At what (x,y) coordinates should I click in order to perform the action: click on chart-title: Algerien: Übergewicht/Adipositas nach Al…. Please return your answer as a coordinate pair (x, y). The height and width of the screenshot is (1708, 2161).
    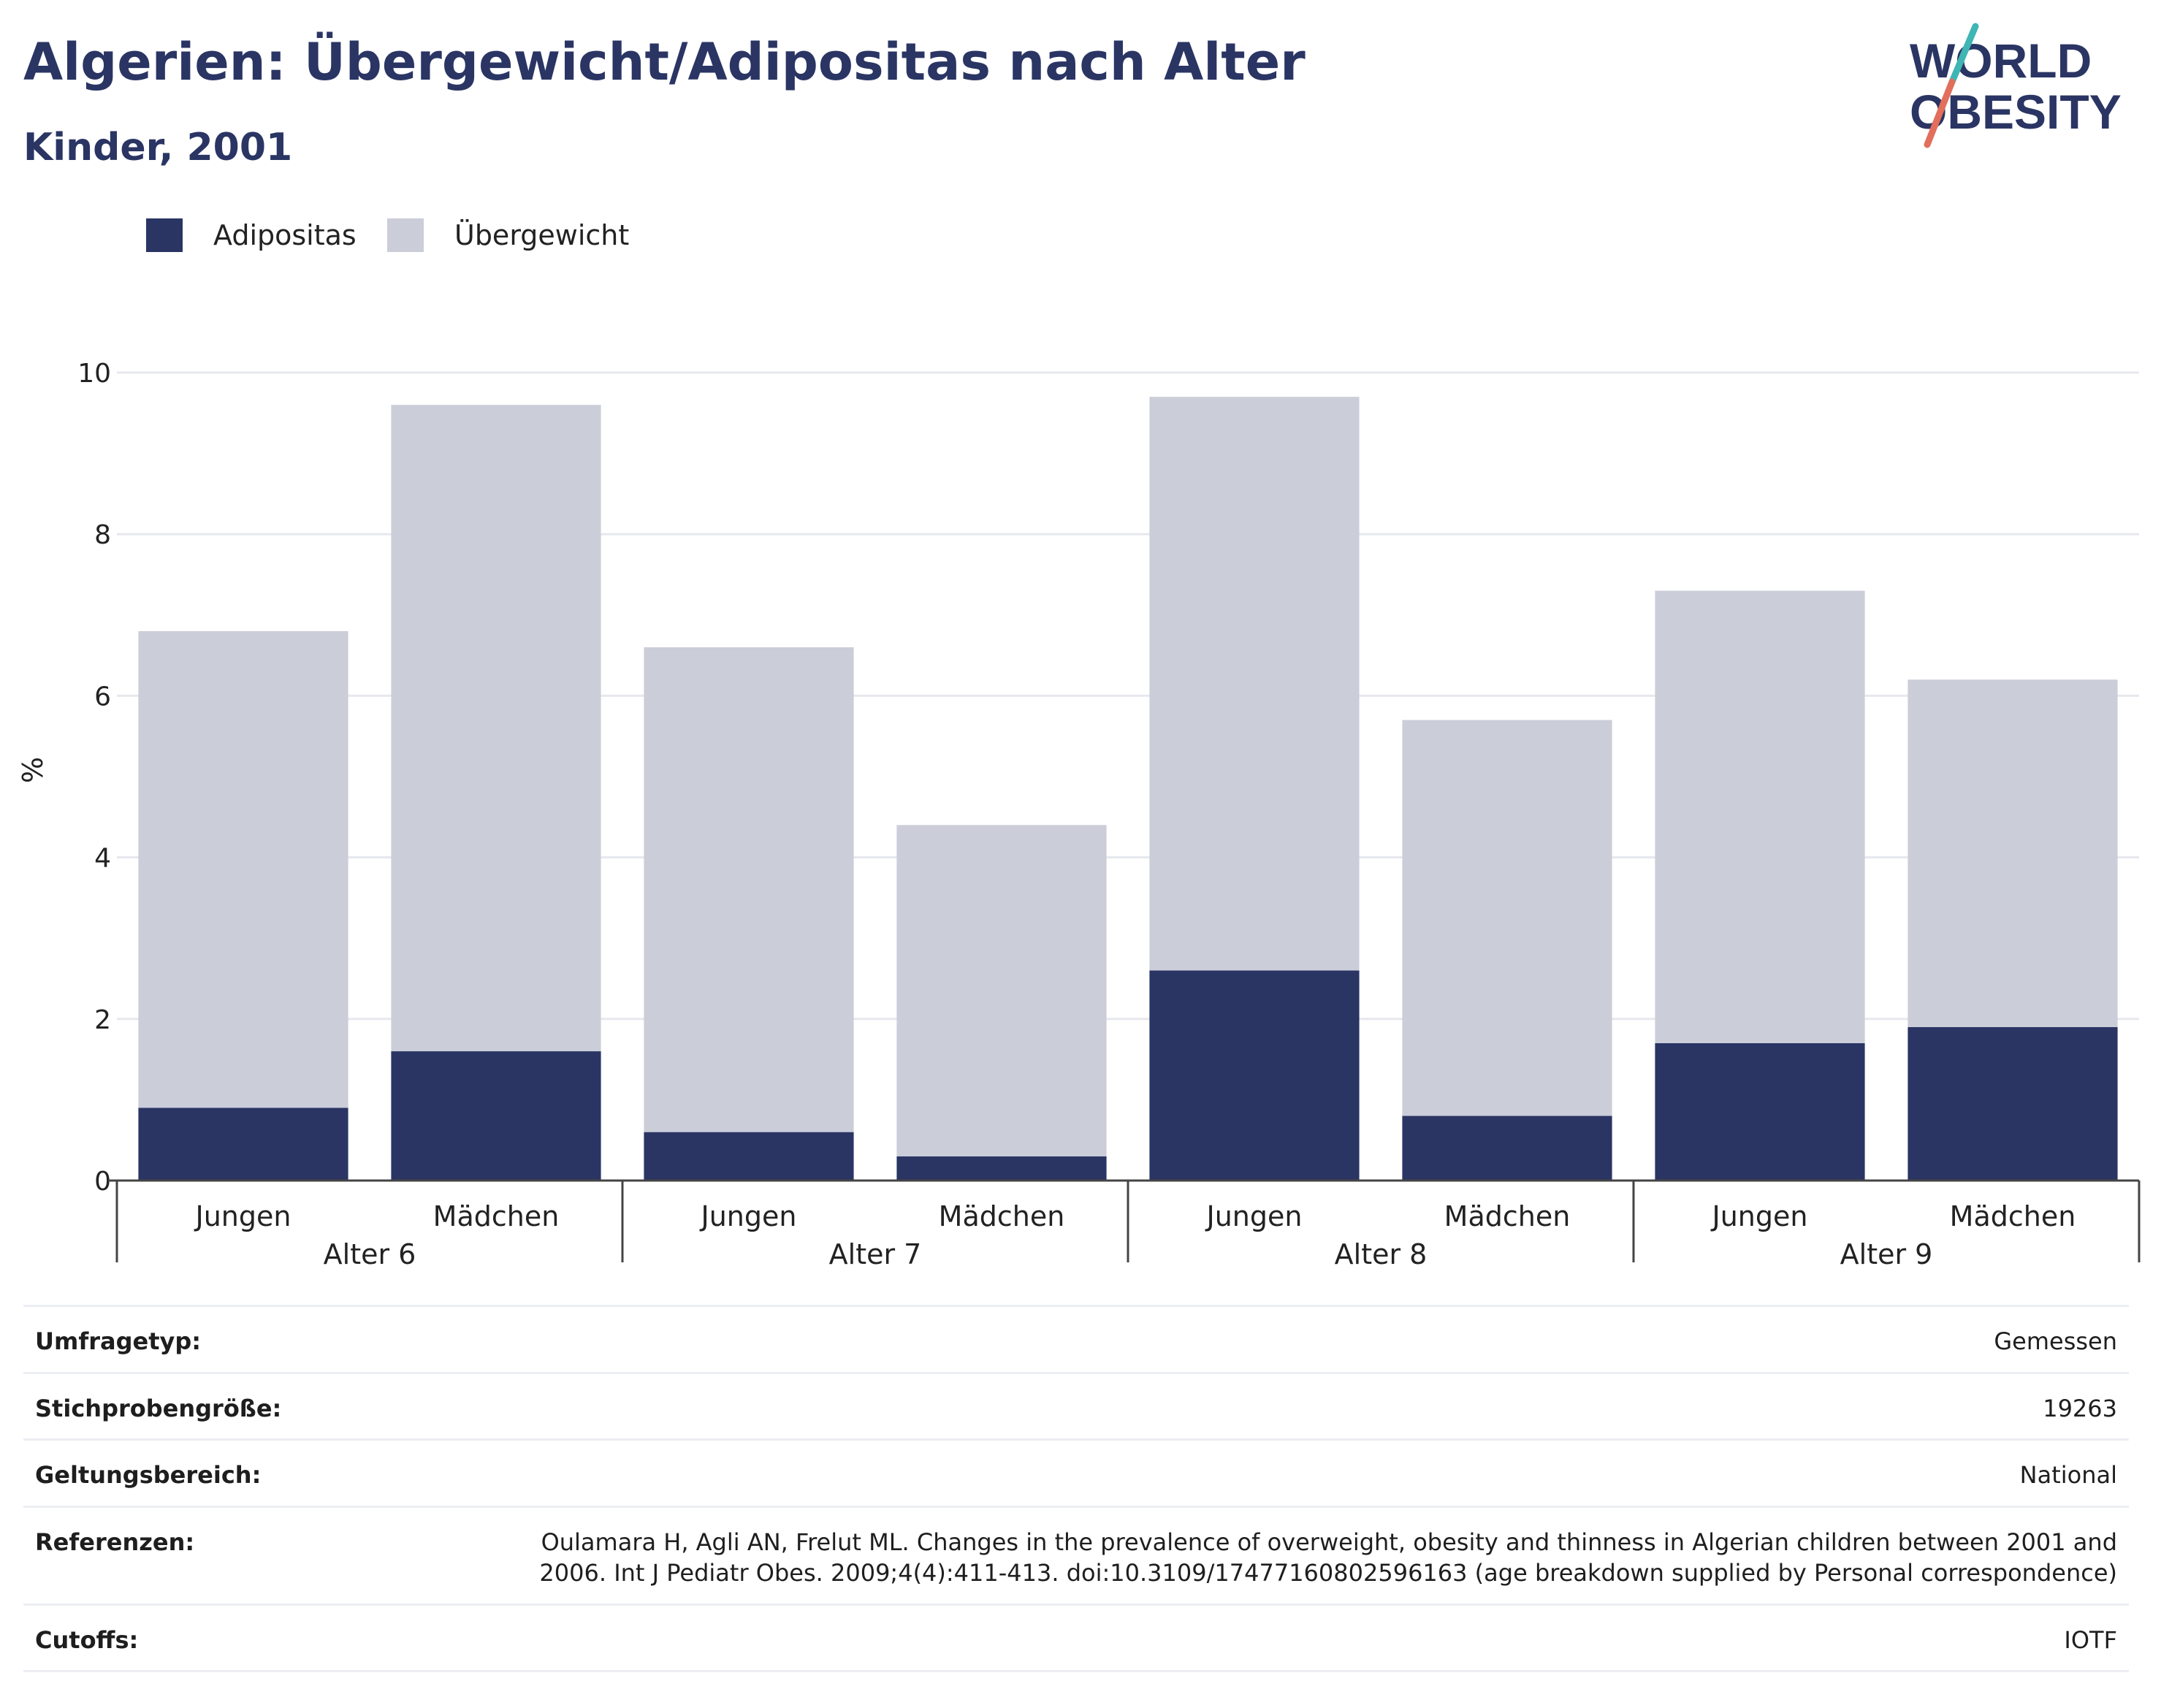
    Looking at the image, I should click on (664, 62).